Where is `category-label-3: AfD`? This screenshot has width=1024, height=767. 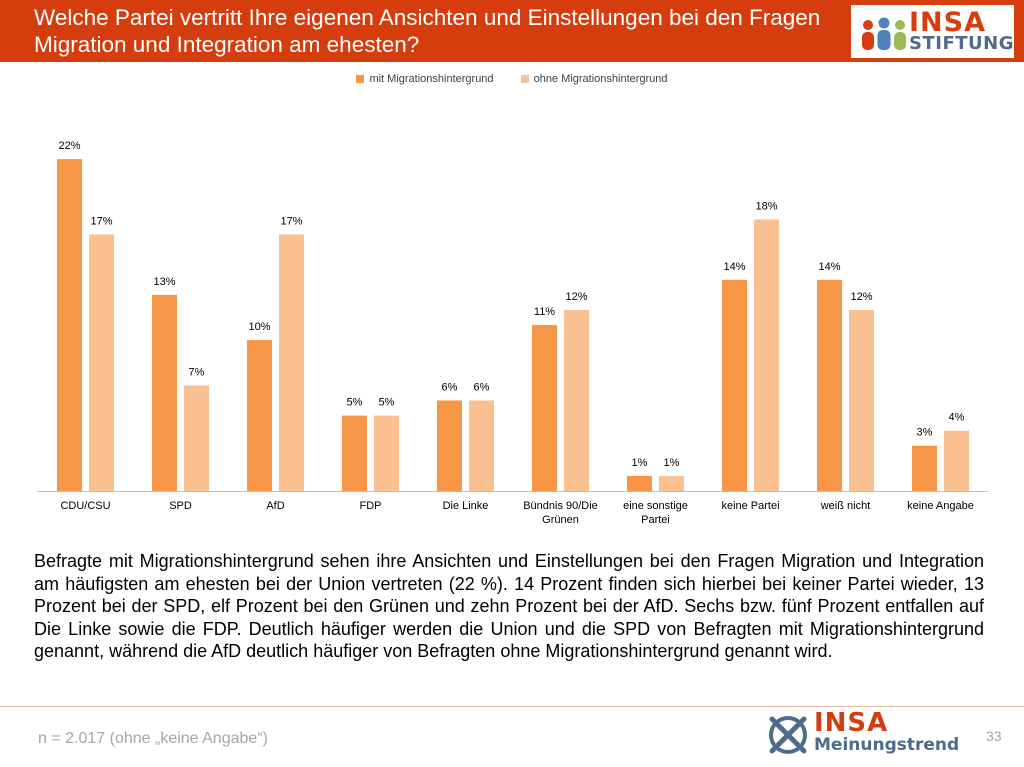
category-label-3: AfD is located at coordinates (275, 506).